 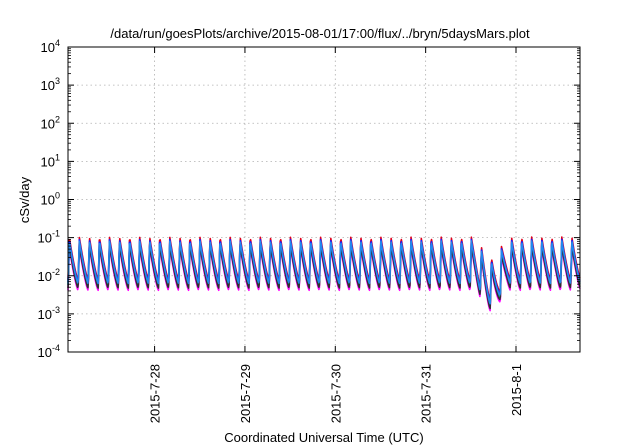 I want to click on y-tick-exponent: -4, so click(x=56, y=348).